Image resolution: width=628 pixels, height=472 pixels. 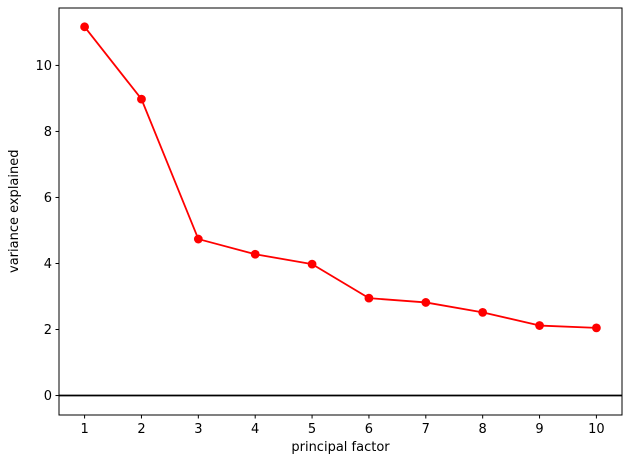 I want to click on x-tick-label: 6, so click(x=369, y=429).